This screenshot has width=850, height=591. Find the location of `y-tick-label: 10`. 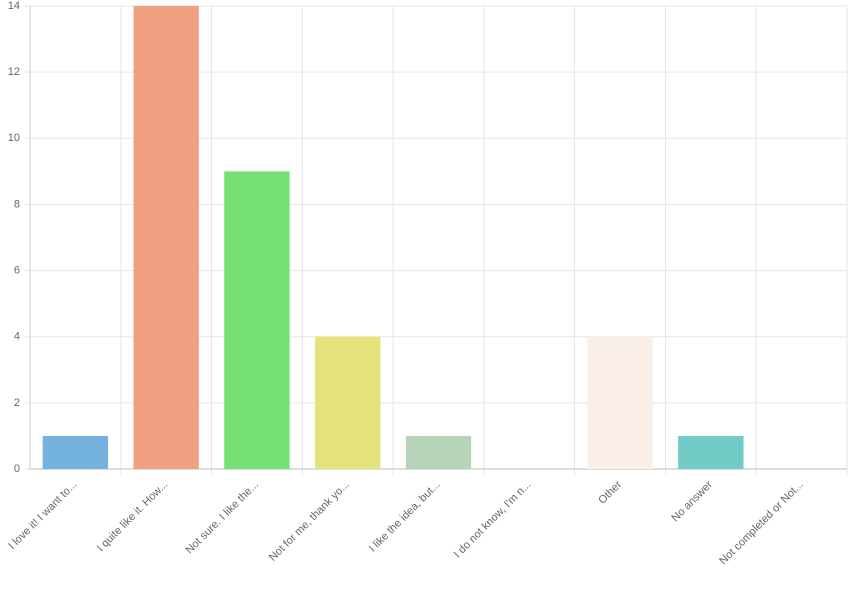

y-tick-label: 10 is located at coordinates (14, 138).